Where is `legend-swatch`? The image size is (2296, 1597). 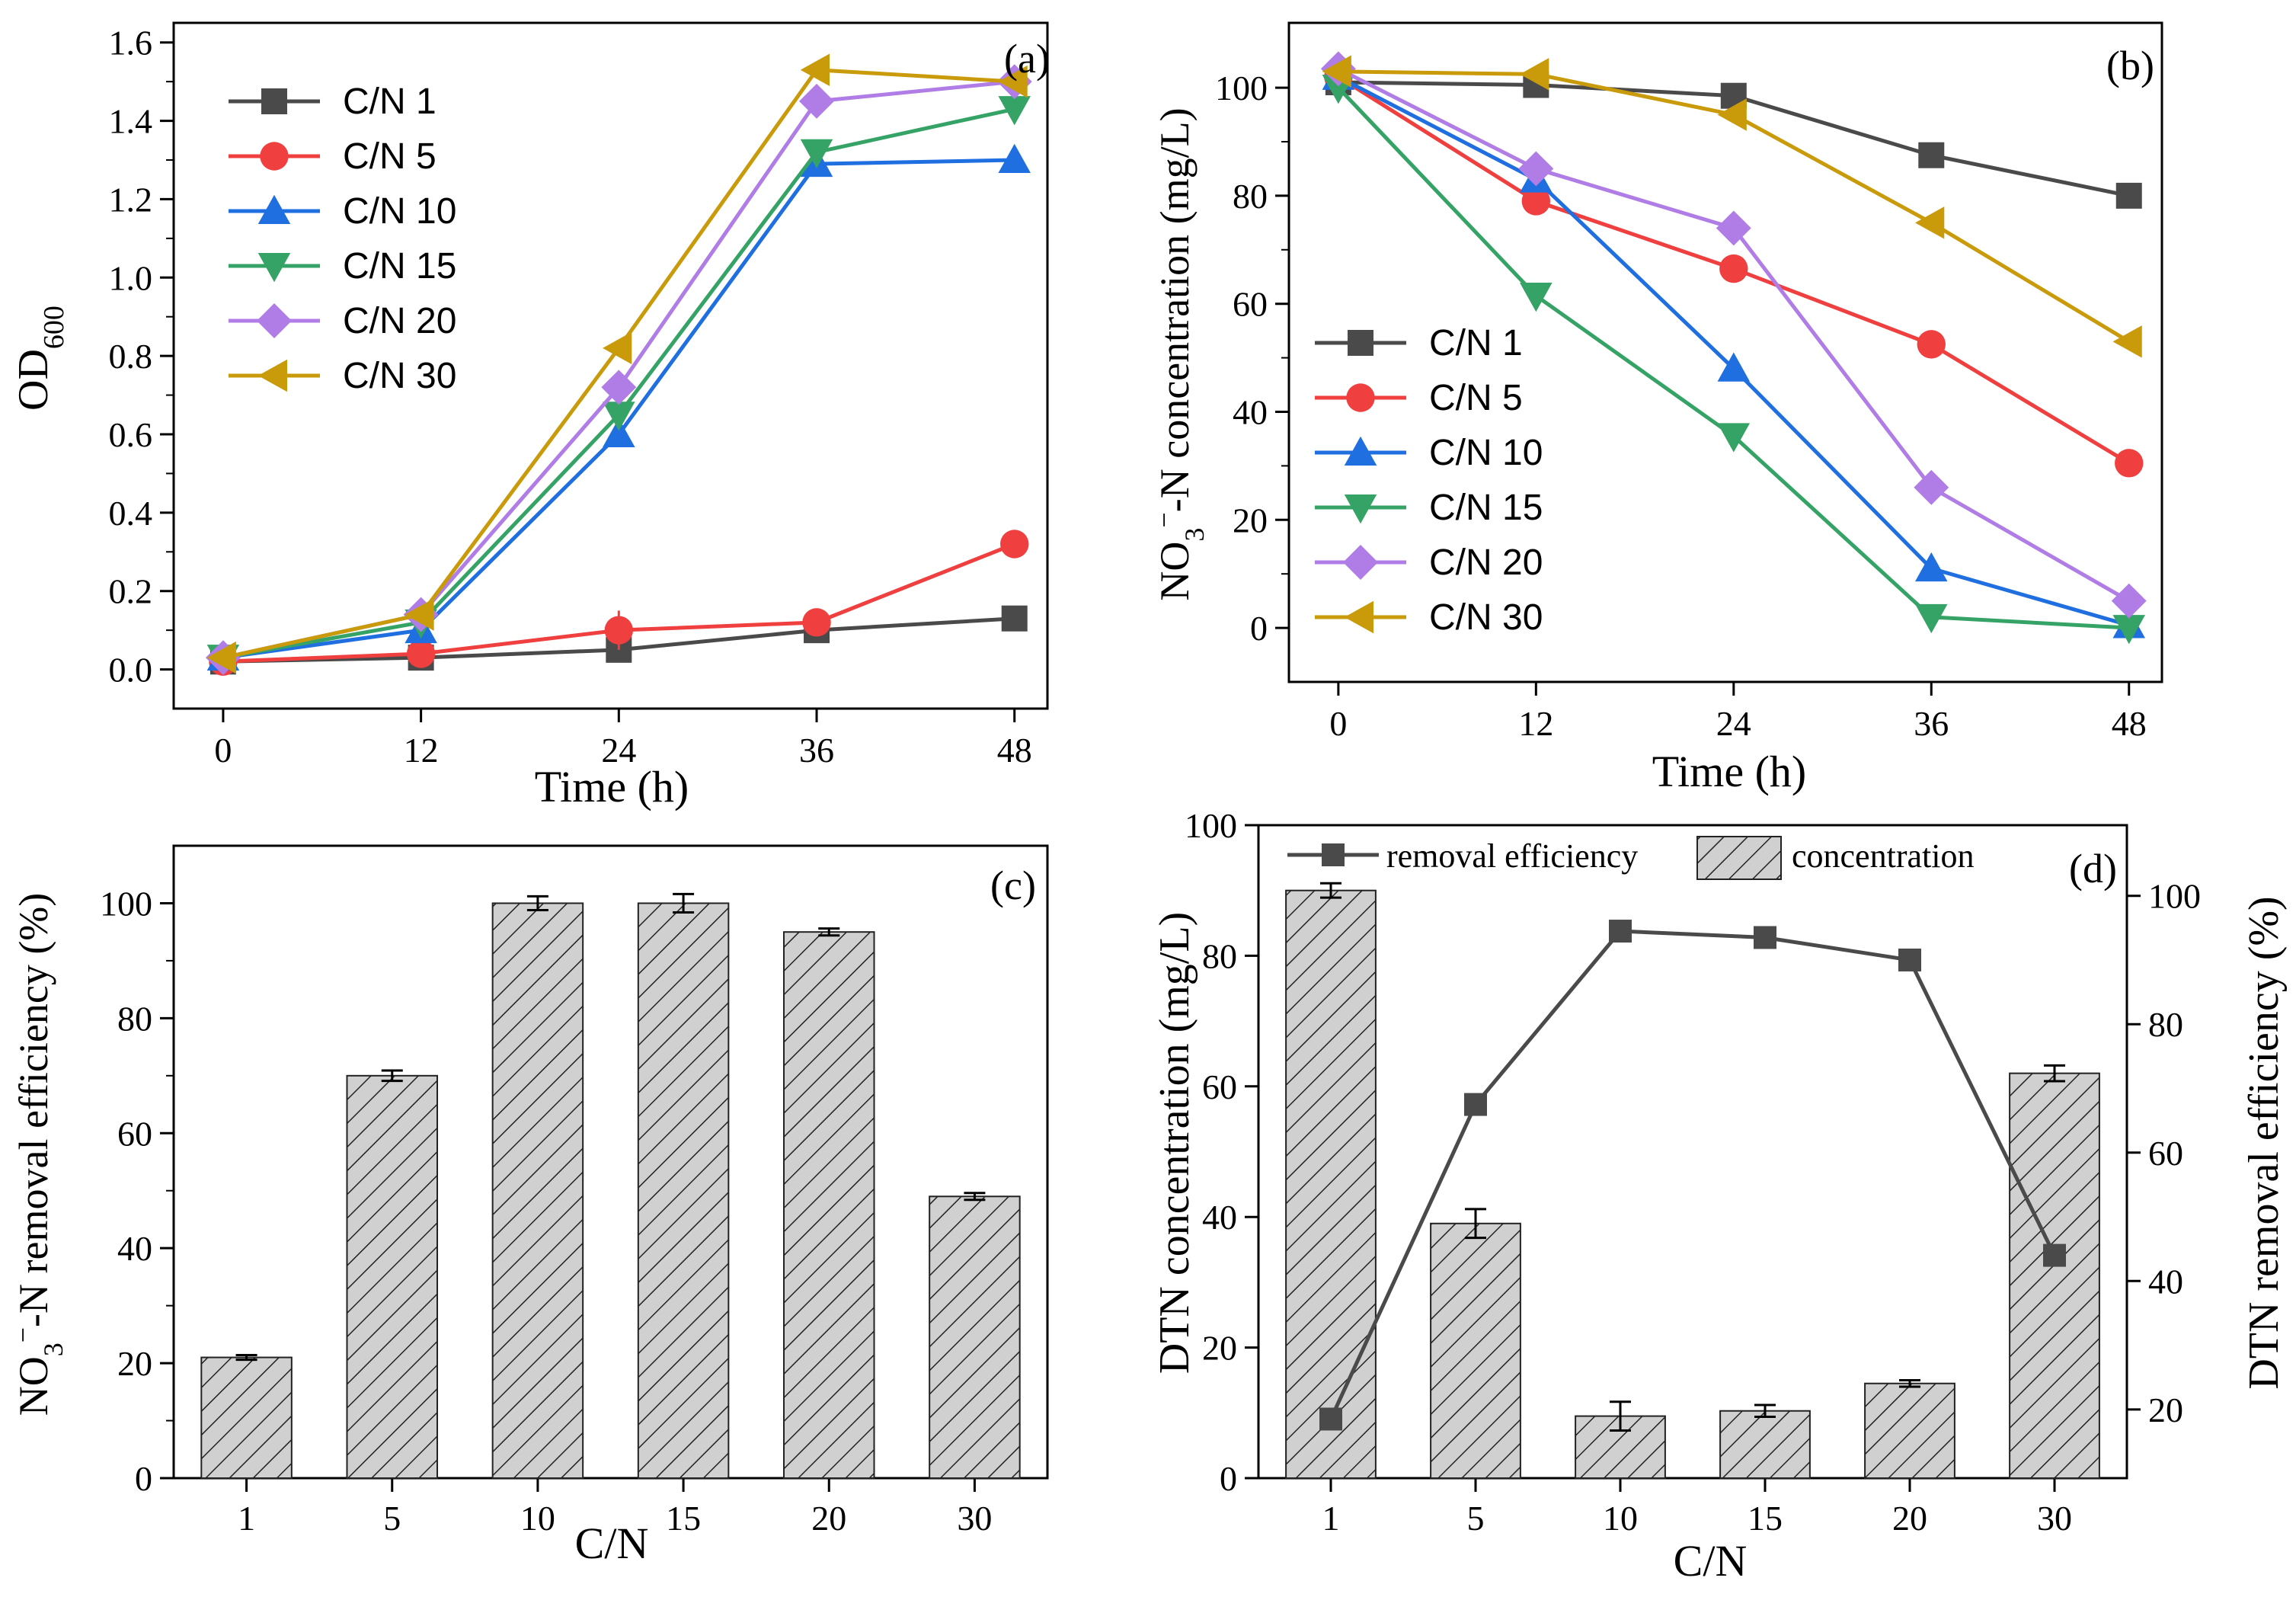 legend-swatch is located at coordinates (1739, 858).